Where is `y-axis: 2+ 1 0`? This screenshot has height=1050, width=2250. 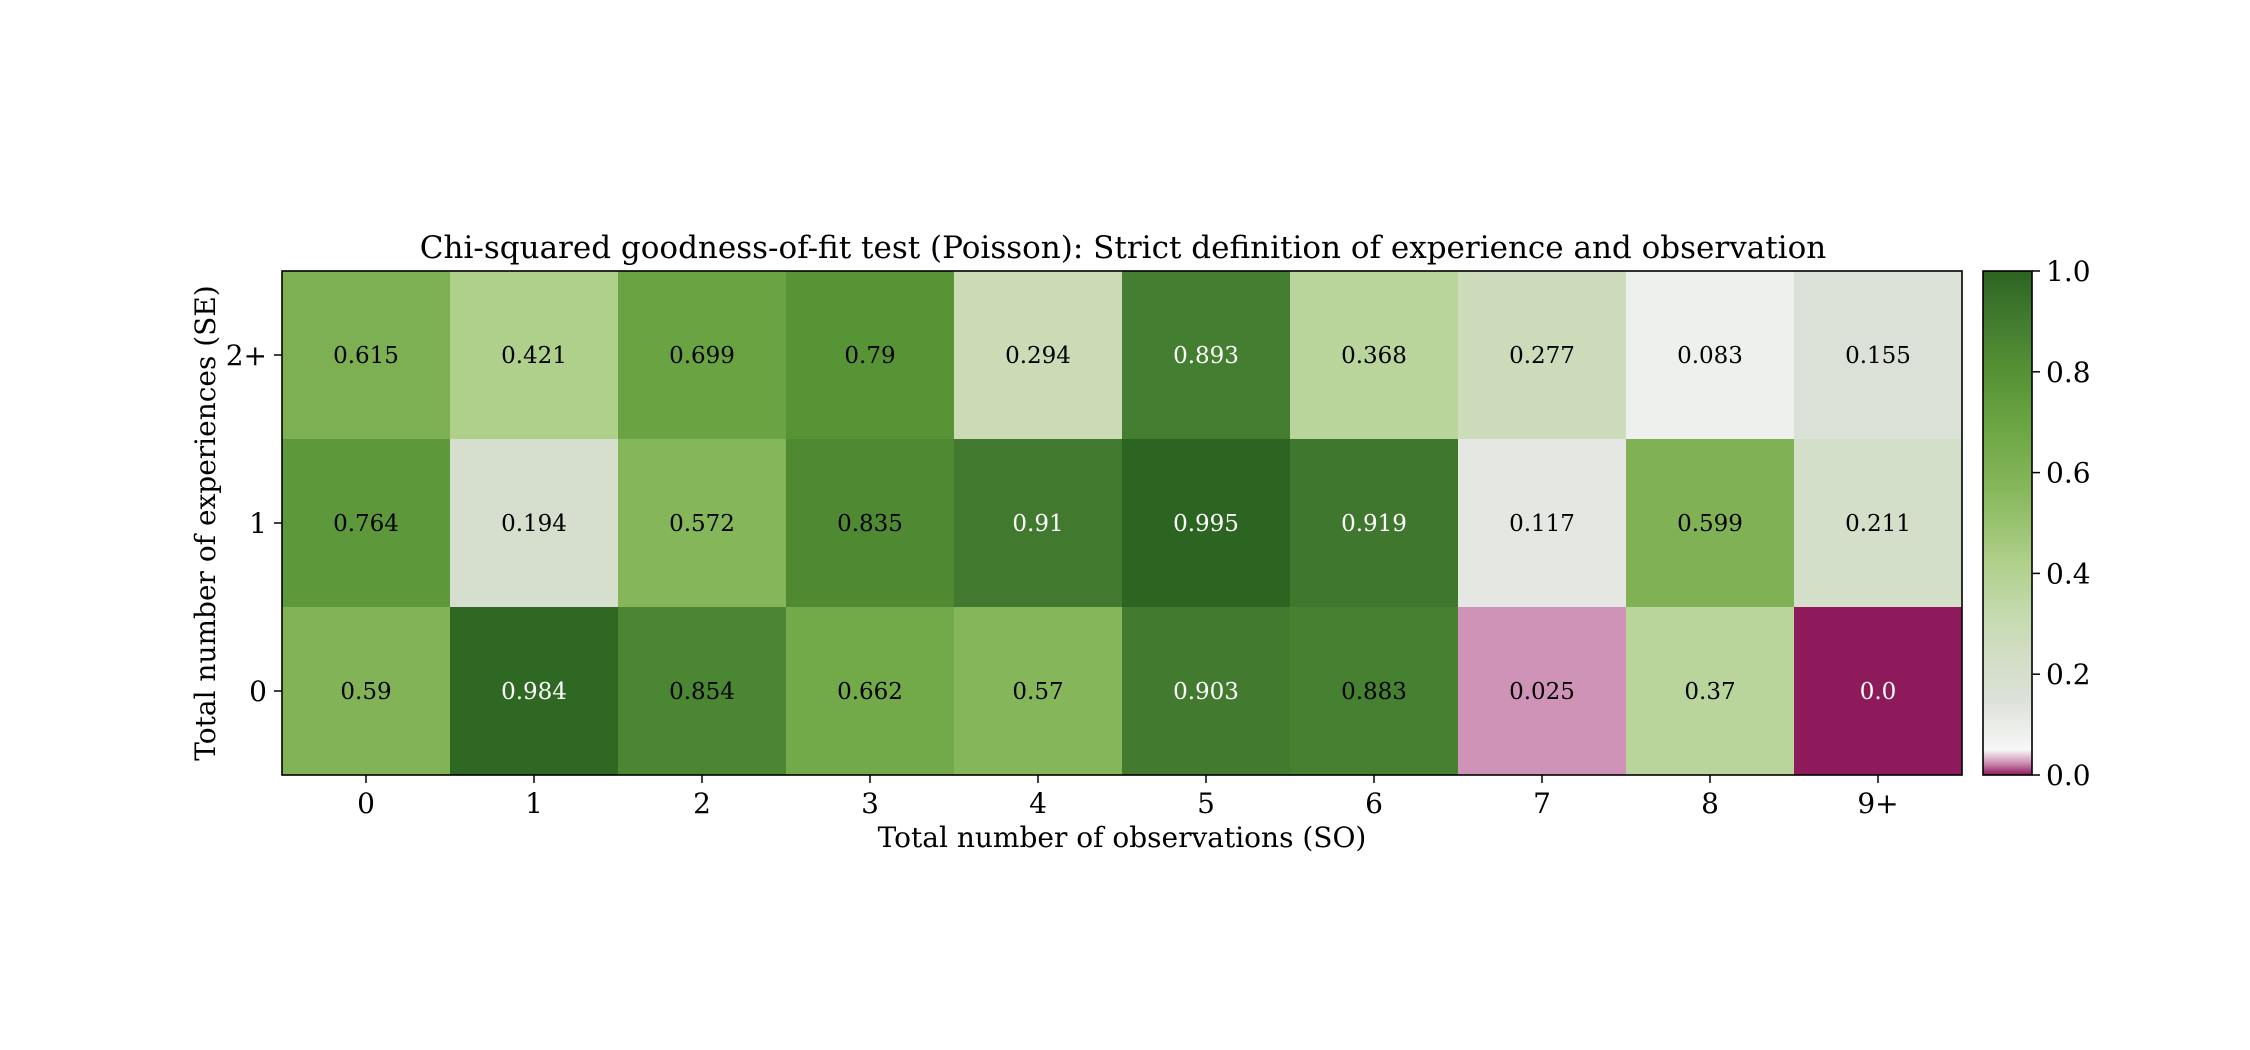
y-axis: 2+ 1 0 is located at coordinates (254, 523).